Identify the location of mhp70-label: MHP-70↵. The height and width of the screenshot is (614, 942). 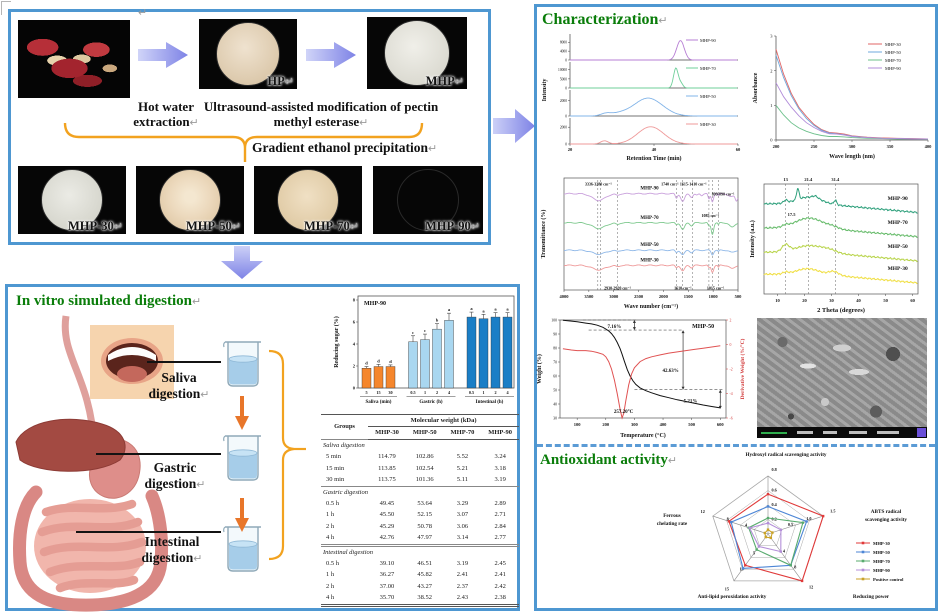
(331, 226).